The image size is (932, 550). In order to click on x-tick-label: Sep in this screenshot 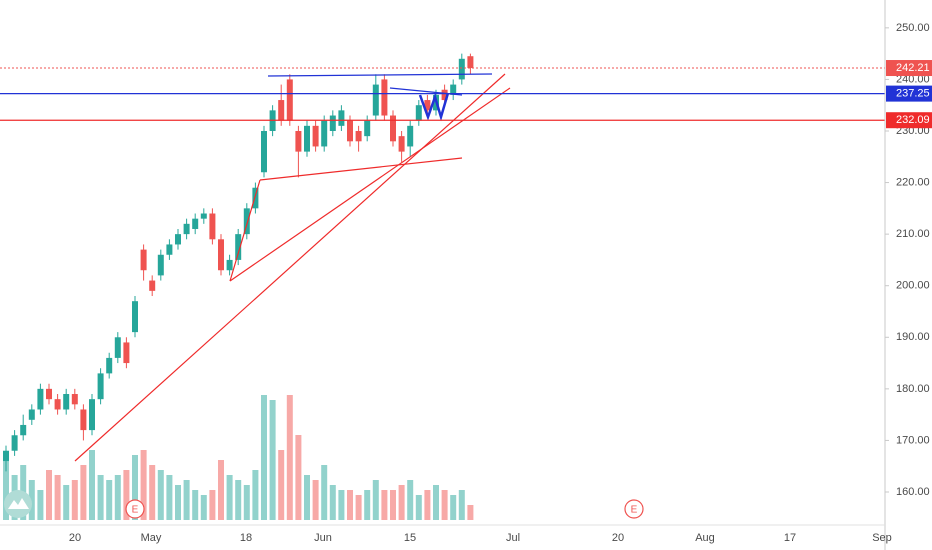, I will do `click(882, 538)`.